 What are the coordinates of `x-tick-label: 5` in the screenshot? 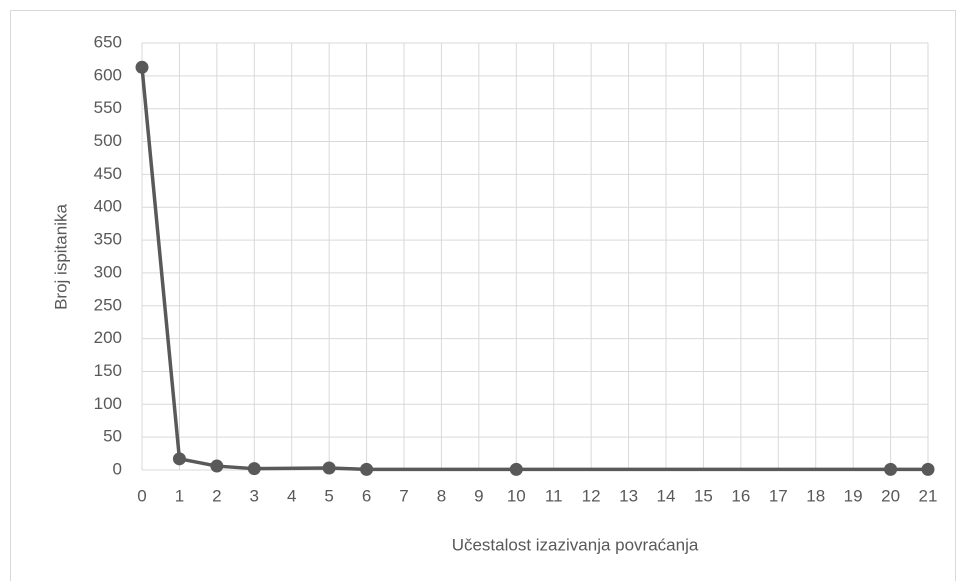 It's located at (328, 495).